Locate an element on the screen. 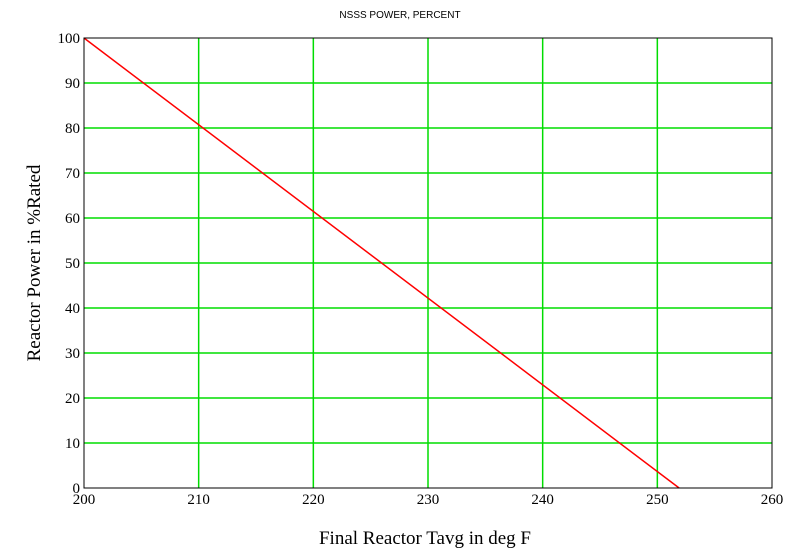  x-tick-labels: 200 210 220 230 240 250 260 is located at coordinates (428, 500).